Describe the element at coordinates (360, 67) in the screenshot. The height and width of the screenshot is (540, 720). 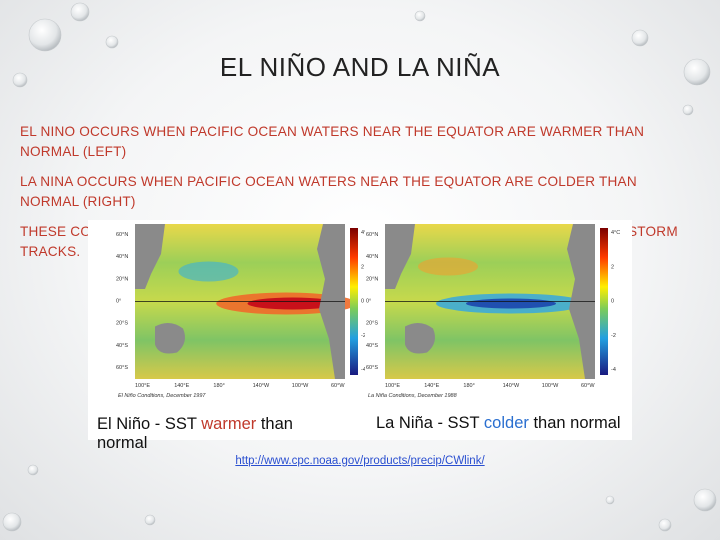
I see `slide-title: EL NIÑO AND LA NIÑA` at that location.